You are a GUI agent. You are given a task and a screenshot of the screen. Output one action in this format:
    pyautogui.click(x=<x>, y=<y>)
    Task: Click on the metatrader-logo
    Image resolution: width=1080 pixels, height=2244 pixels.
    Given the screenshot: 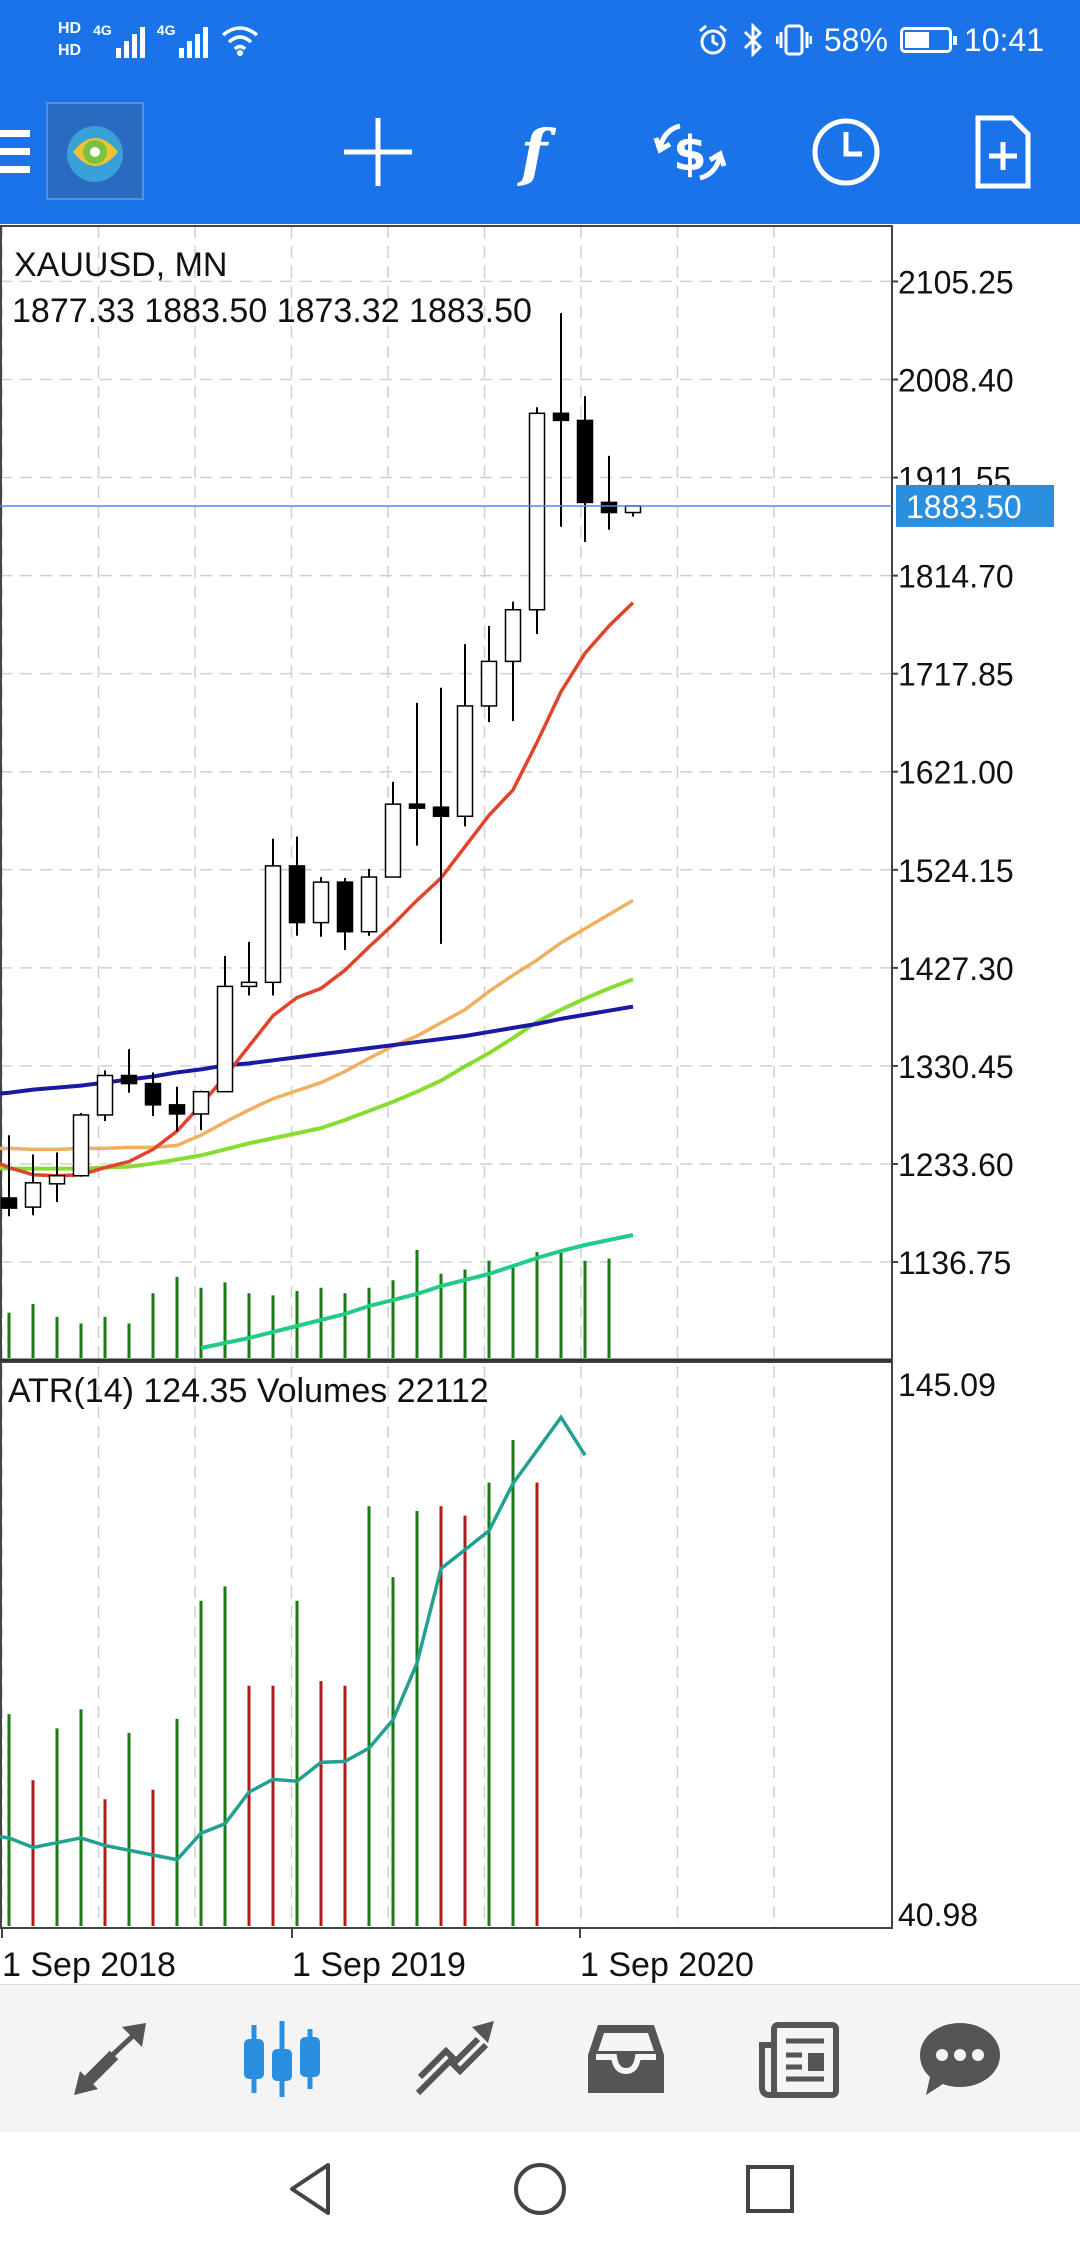 What is the action you would take?
    pyautogui.click(x=95, y=151)
    